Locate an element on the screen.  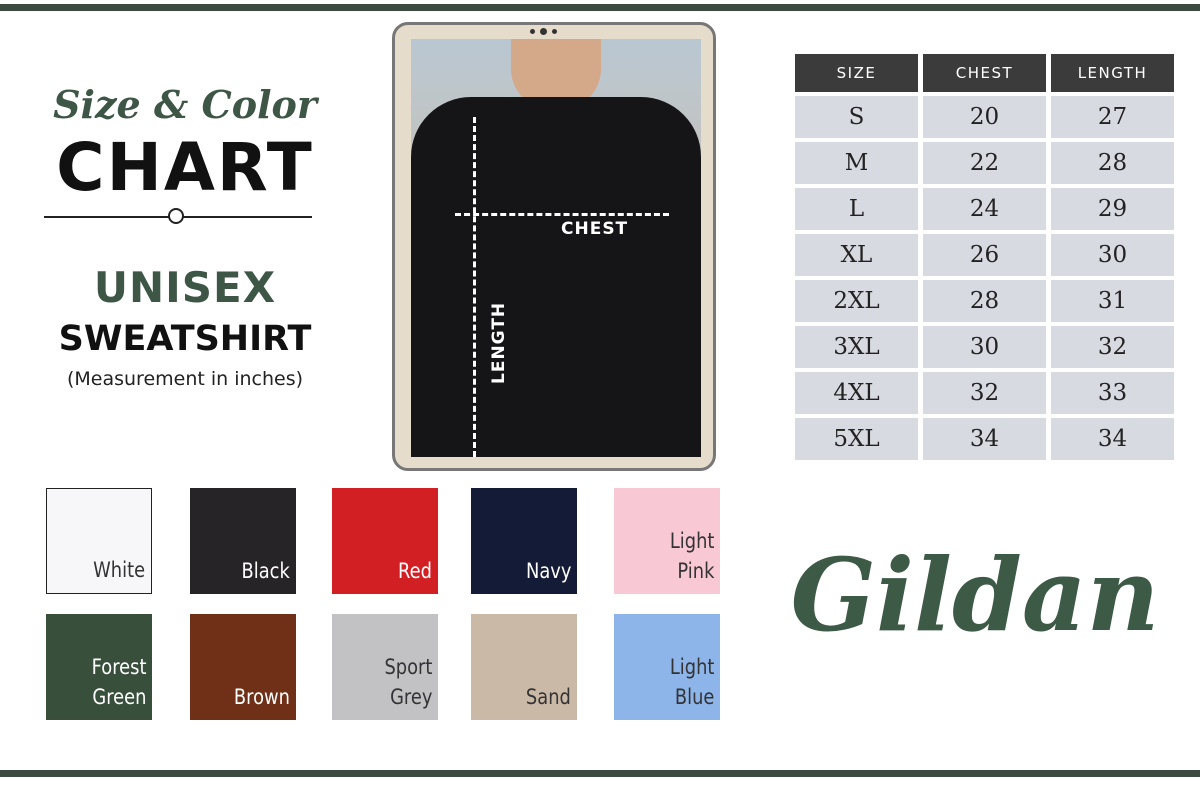
length-label: LENGTH is located at coordinates (499, 342).